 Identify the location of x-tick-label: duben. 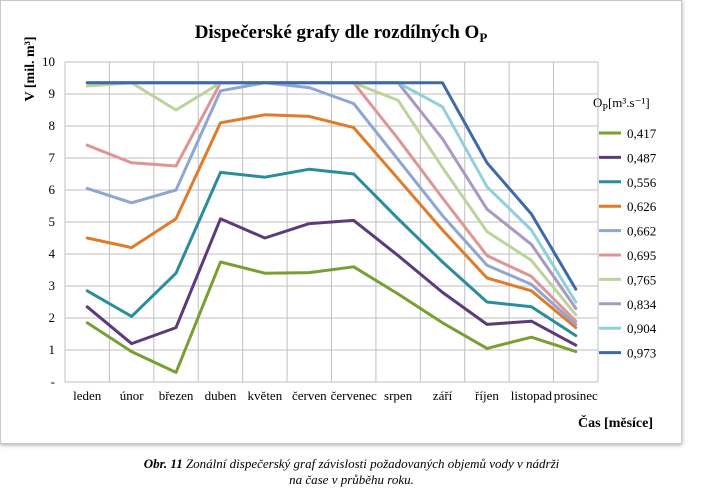
(221, 395).